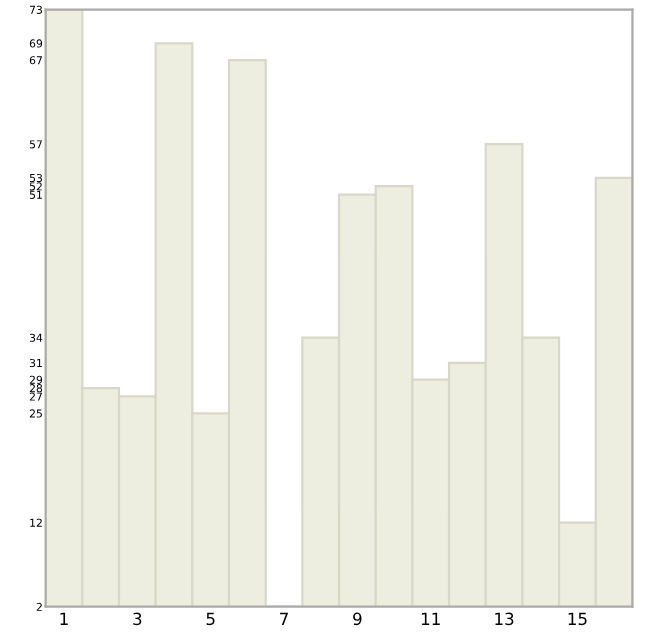 The height and width of the screenshot is (642, 652). What do you see at coordinates (284, 618) in the screenshot?
I see `x-tick-label: 7` at bounding box center [284, 618].